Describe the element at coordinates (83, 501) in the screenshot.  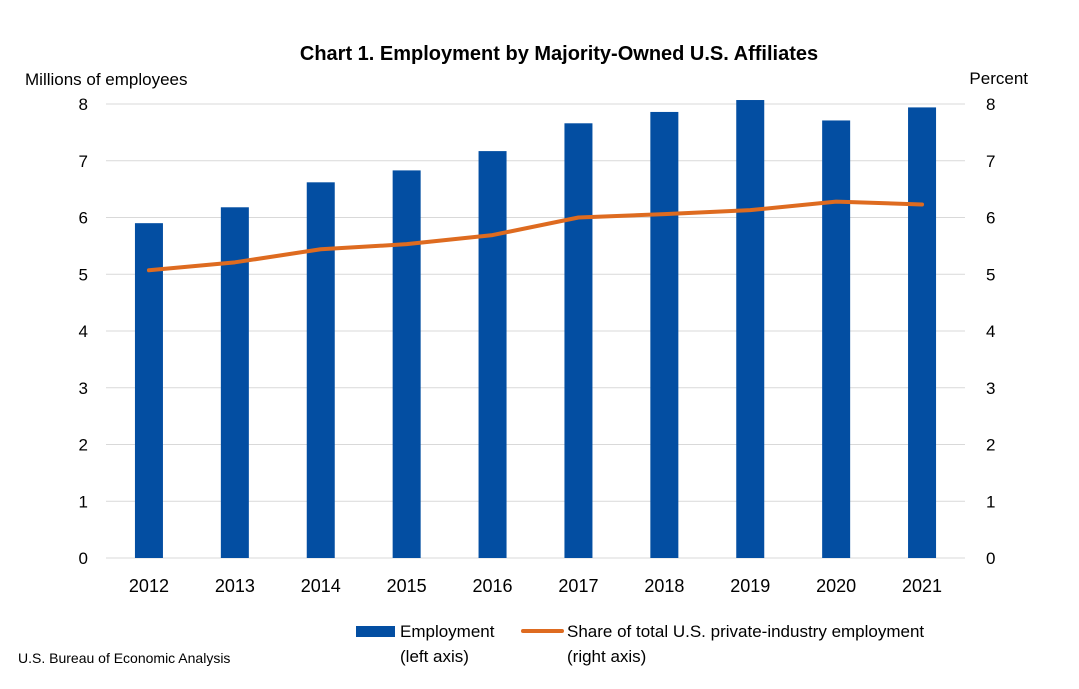
I see `left-tick-label: 1` at that location.